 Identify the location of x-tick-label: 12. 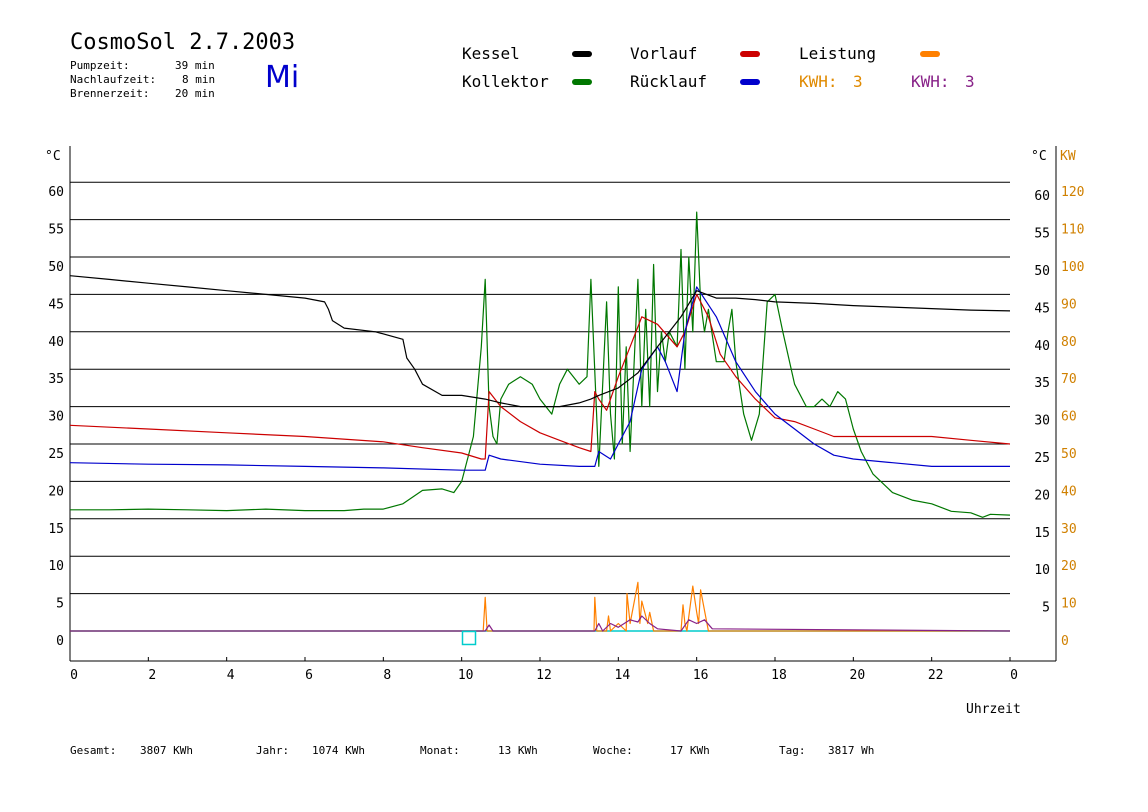
(544, 675).